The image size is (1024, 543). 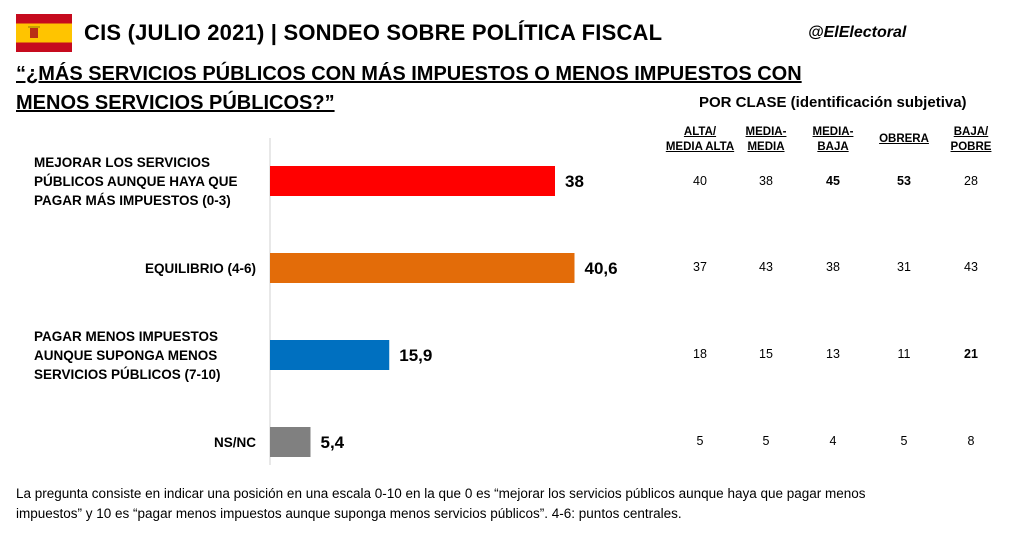 I want to click on table-cell: 37, so click(x=700, y=267).